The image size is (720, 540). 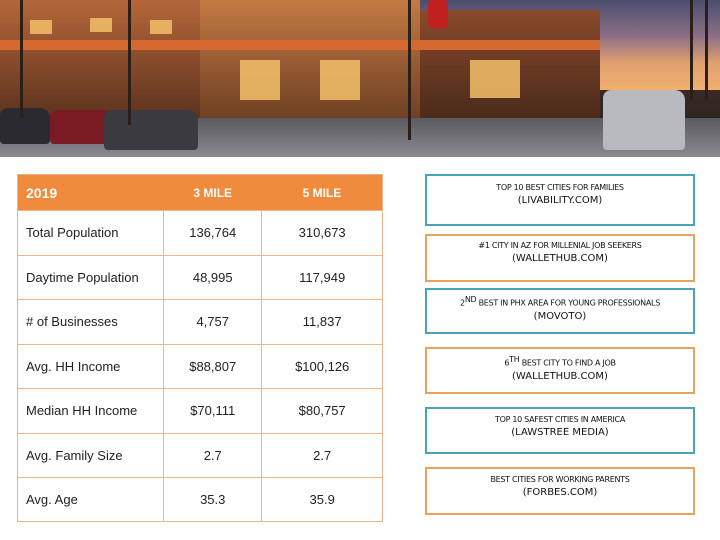 I want to click on three-mile-value: 136,764, so click(x=212, y=233).